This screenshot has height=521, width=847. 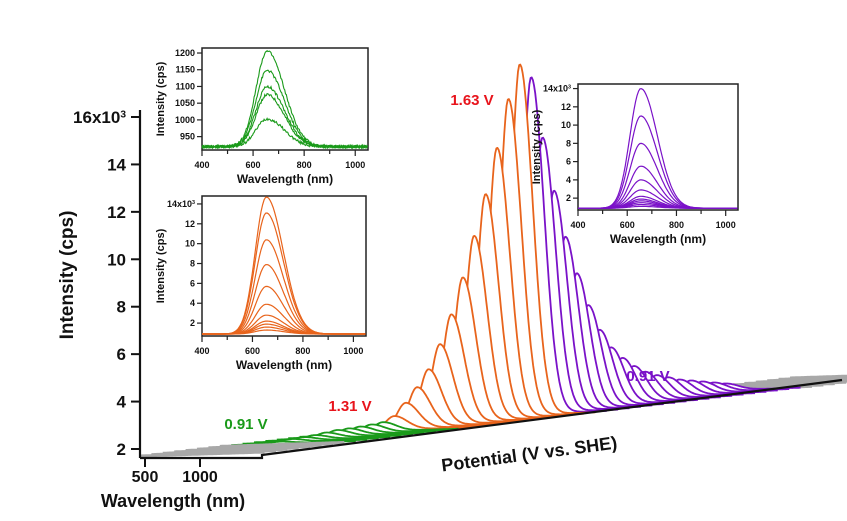 I want to click on y-tick-label: 12, so click(x=116, y=212).